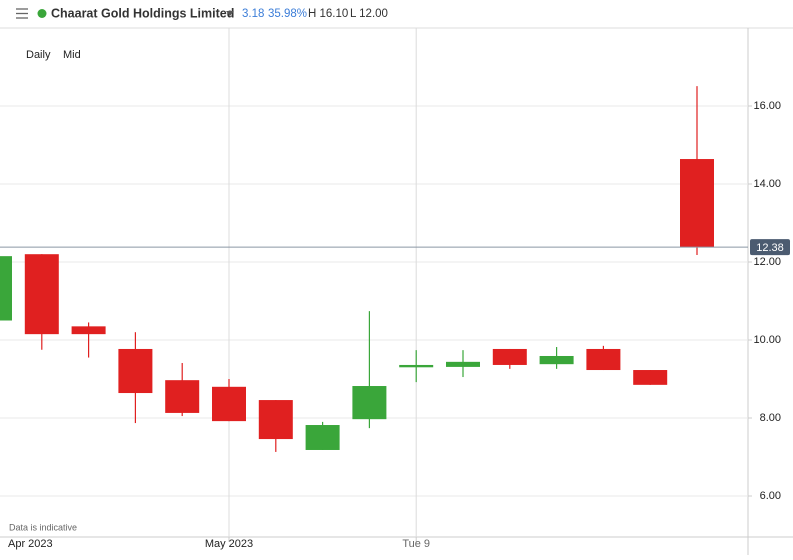  Describe the element at coordinates (72, 55) in the screenshot. I see `price-type: Mid` at that location.